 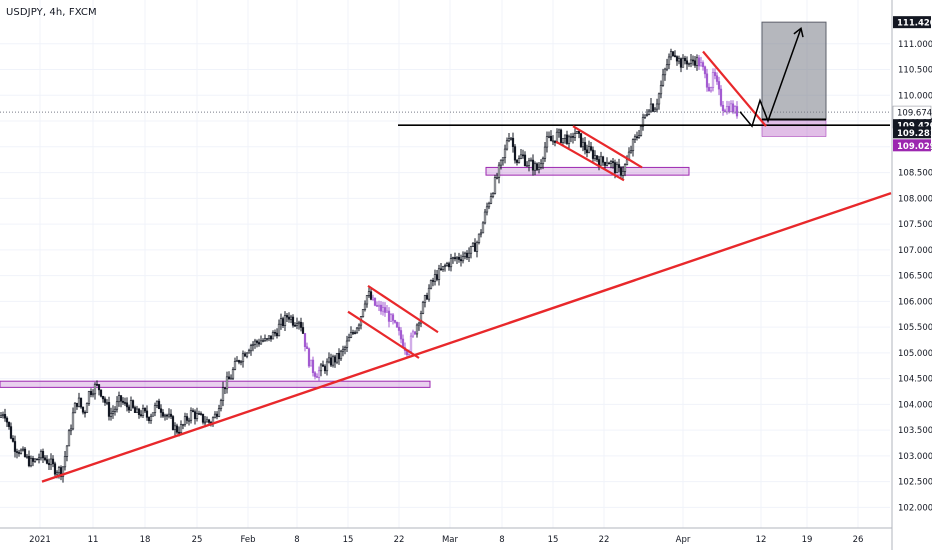 I want to click on y-tick-label: 103.500, so click(x=915, y=431).